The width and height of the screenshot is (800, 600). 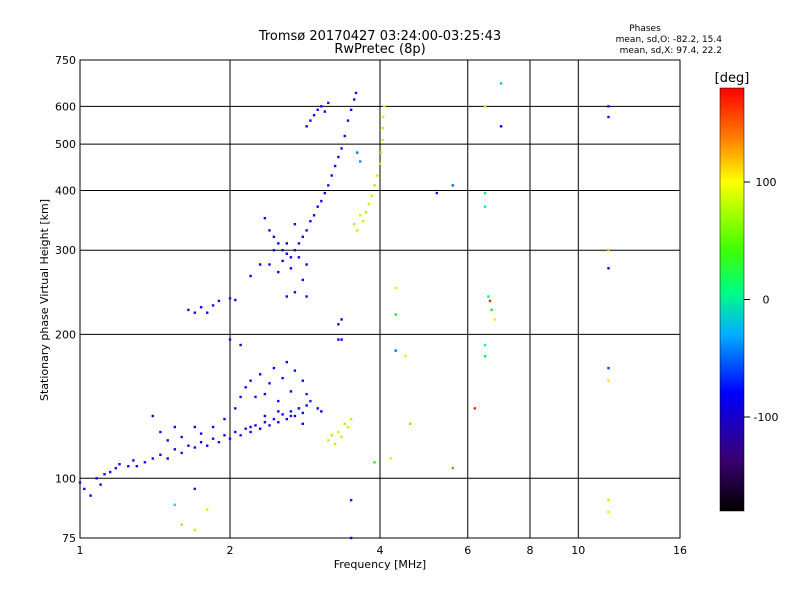 I want to click on y-tick-label: 400, so click(x=65, y=190).